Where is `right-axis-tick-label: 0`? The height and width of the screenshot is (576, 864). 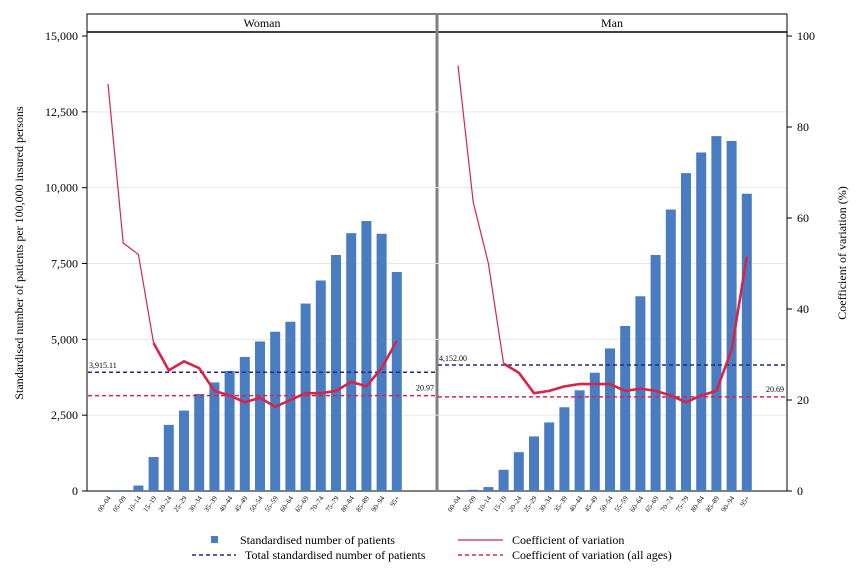
right-axis-tick-label: 0 is located at coordinates (800, 491).